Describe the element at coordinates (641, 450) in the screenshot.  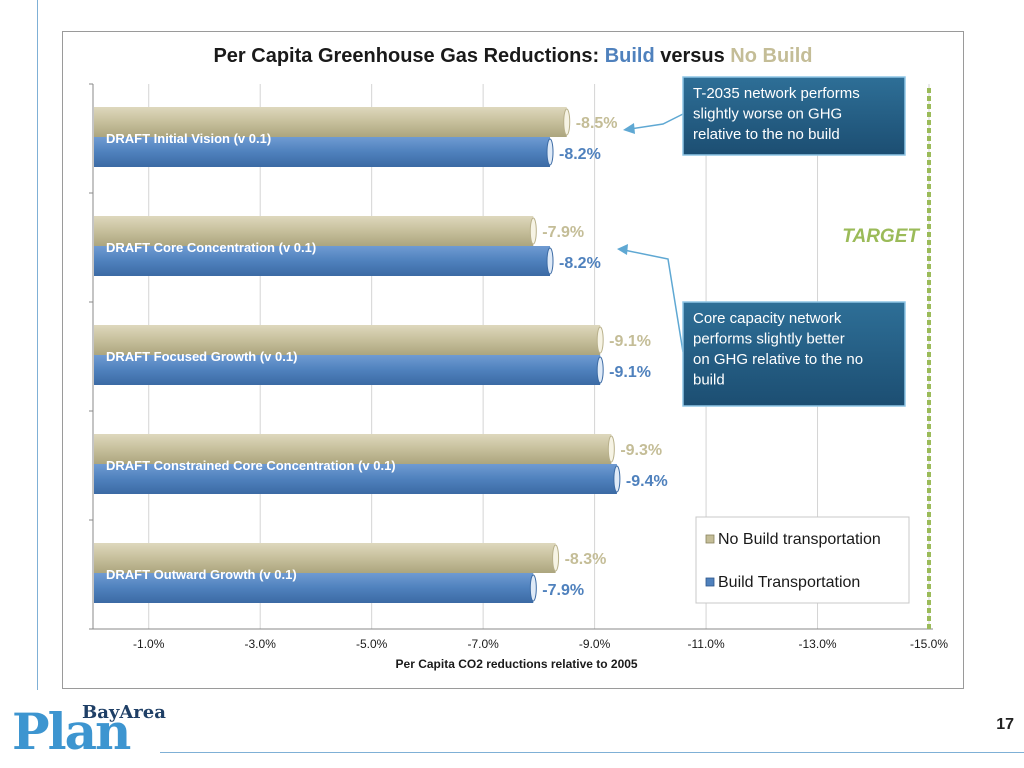
I see `data-label-no-build: -9.3%` at that location.